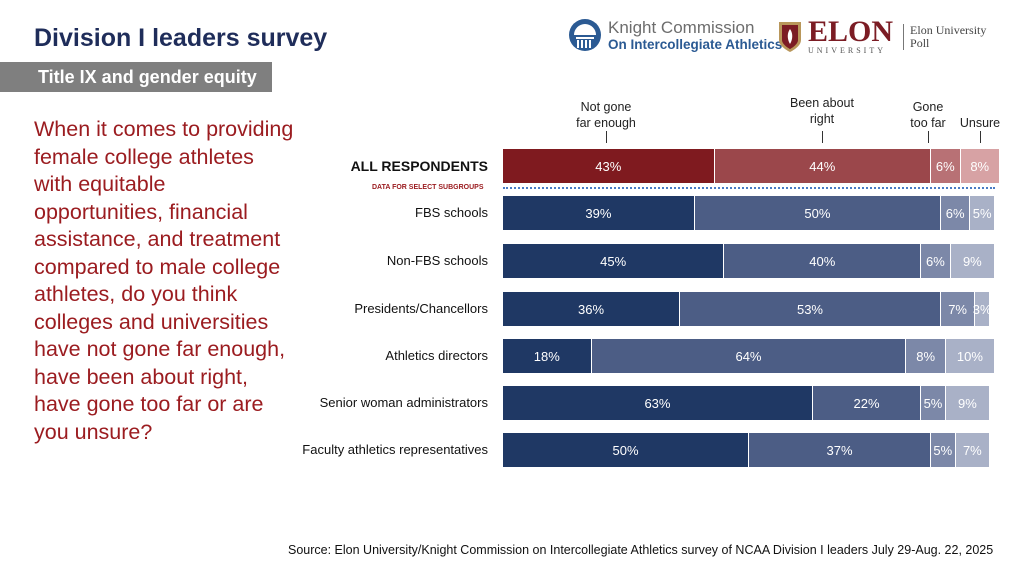  Describe the element at coordinates (810, 309) in the screenshot. I see `bar-segment: 53%` at that location.